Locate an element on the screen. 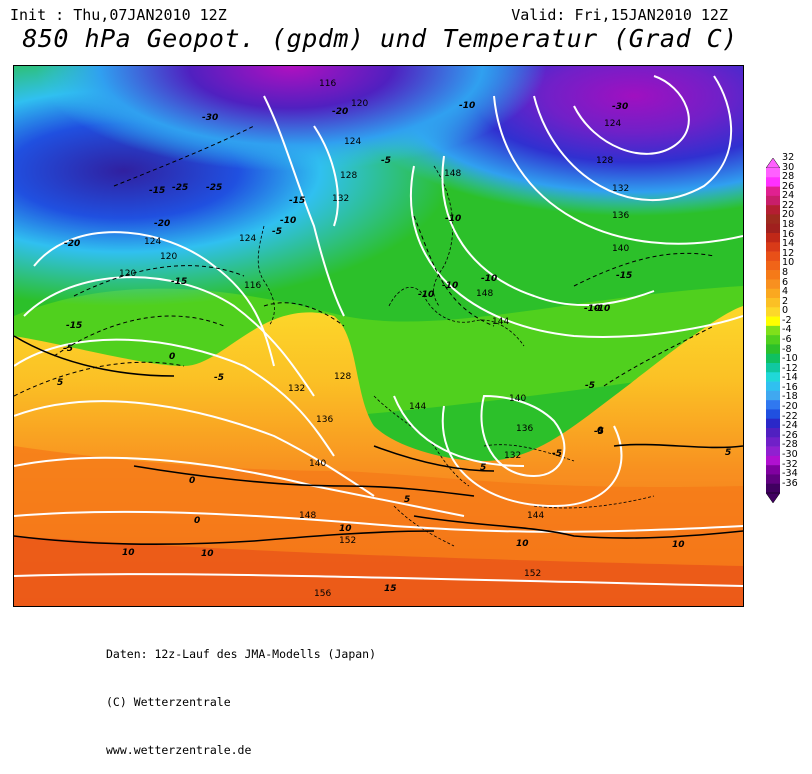 The image size is (812, 774). temp-label: 5 is located at coordinates (407, 500).